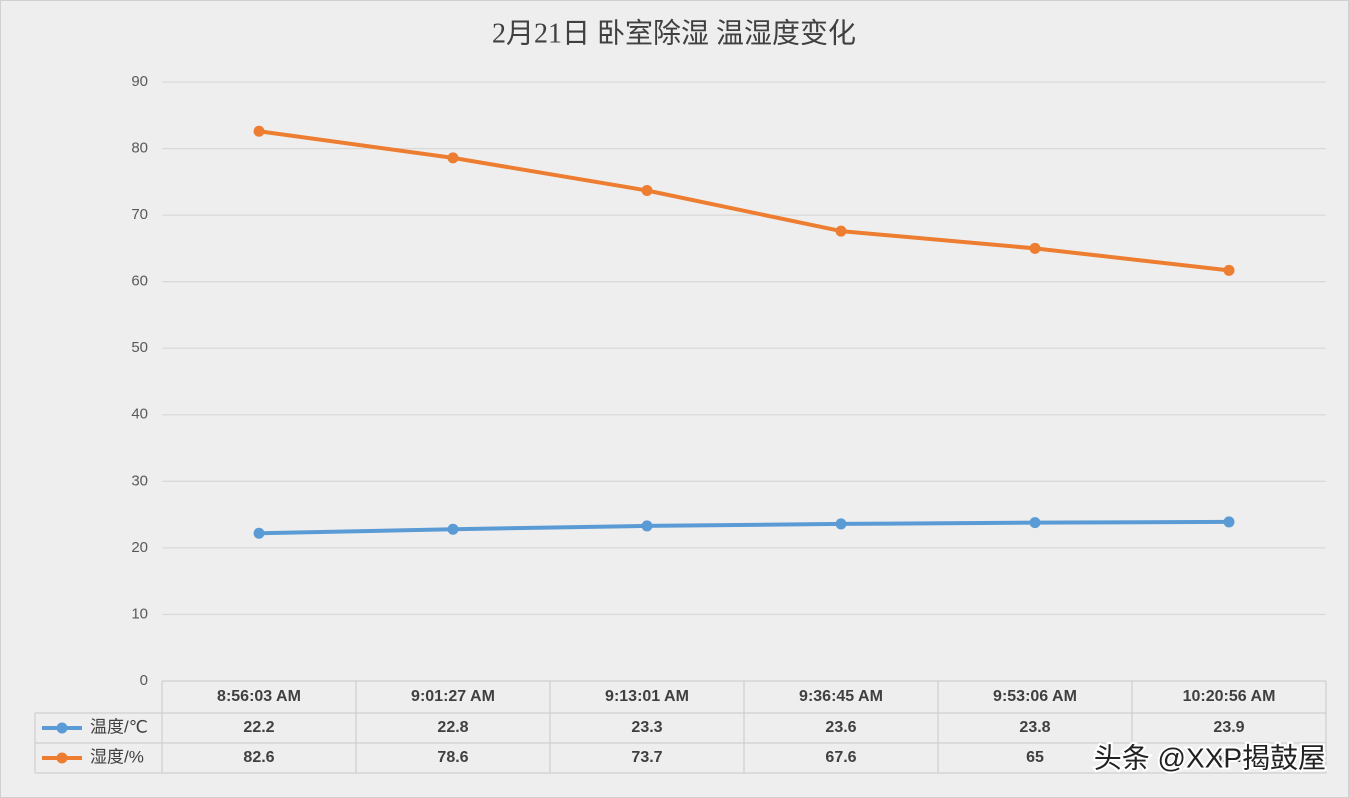 This screenshot has height=798, width=1349. Describe the element at coordinates (259, 696) in the screenshot. I see `x-tick-label: 8:56:03 AM` at that location.